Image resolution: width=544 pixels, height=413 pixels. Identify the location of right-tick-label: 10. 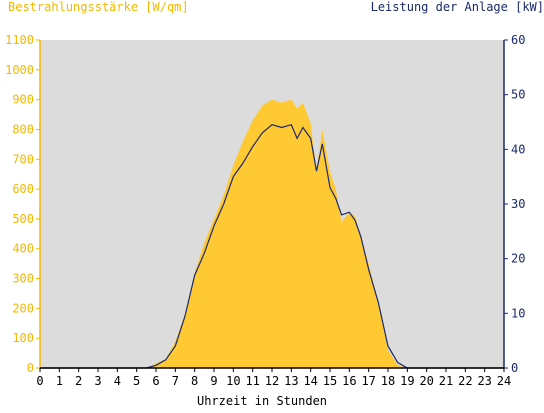
(518, 313).